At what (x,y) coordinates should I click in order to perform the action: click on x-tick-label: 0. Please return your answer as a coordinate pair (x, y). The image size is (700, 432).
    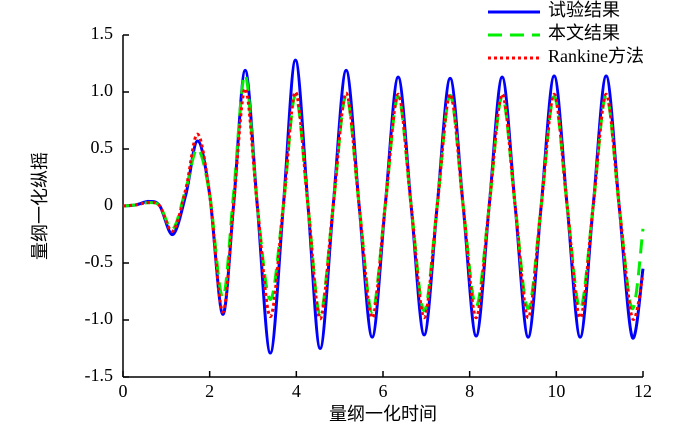
    Looking at the image, I should click on (123, 391).